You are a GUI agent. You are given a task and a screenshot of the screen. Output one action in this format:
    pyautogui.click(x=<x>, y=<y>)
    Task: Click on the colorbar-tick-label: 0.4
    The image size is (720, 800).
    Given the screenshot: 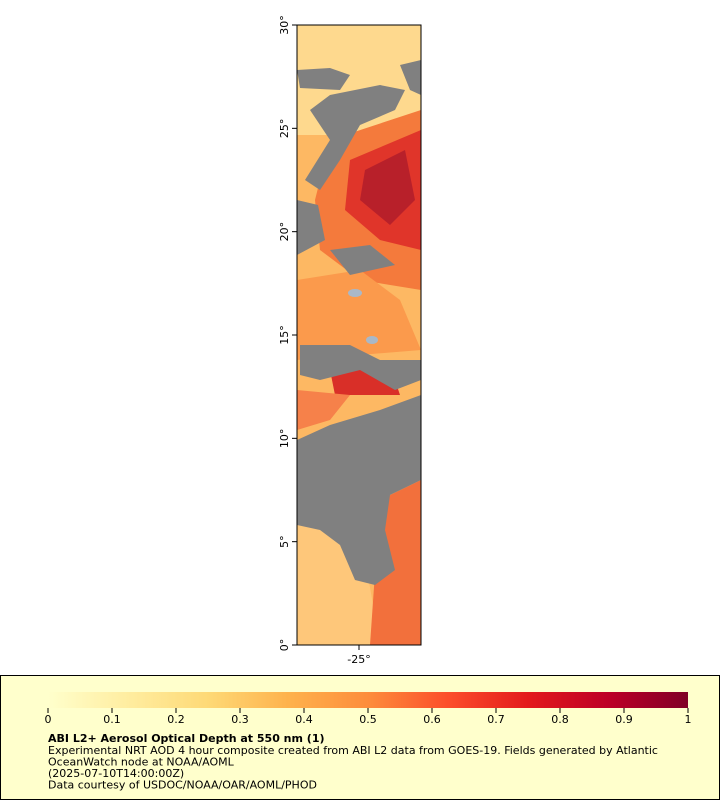 What is the action you would take?
    pyautogui.click(x=304, y=719)
    